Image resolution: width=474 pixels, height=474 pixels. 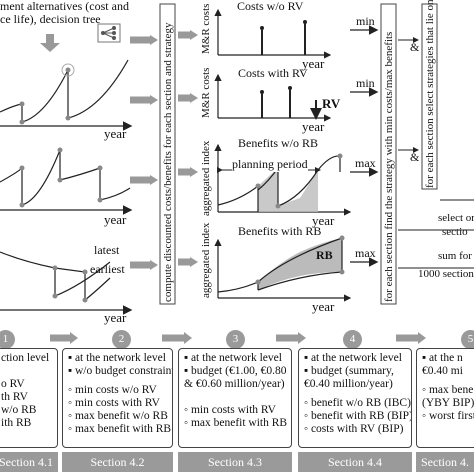 What do you see at coordinates (352, 339) in the screenshot?
I see `step-4-badge: 4` at bounding box center [352, 339].